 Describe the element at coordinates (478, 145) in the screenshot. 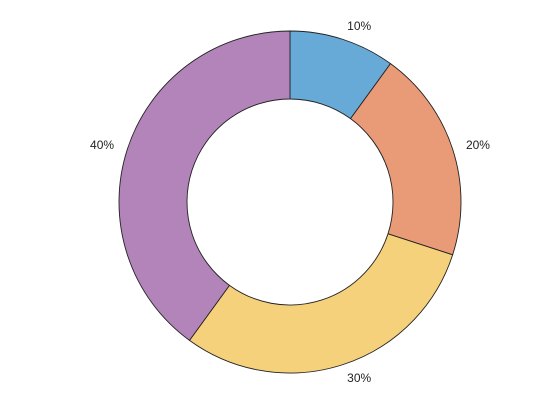

I see `slice-label-2: 20%` at that location.